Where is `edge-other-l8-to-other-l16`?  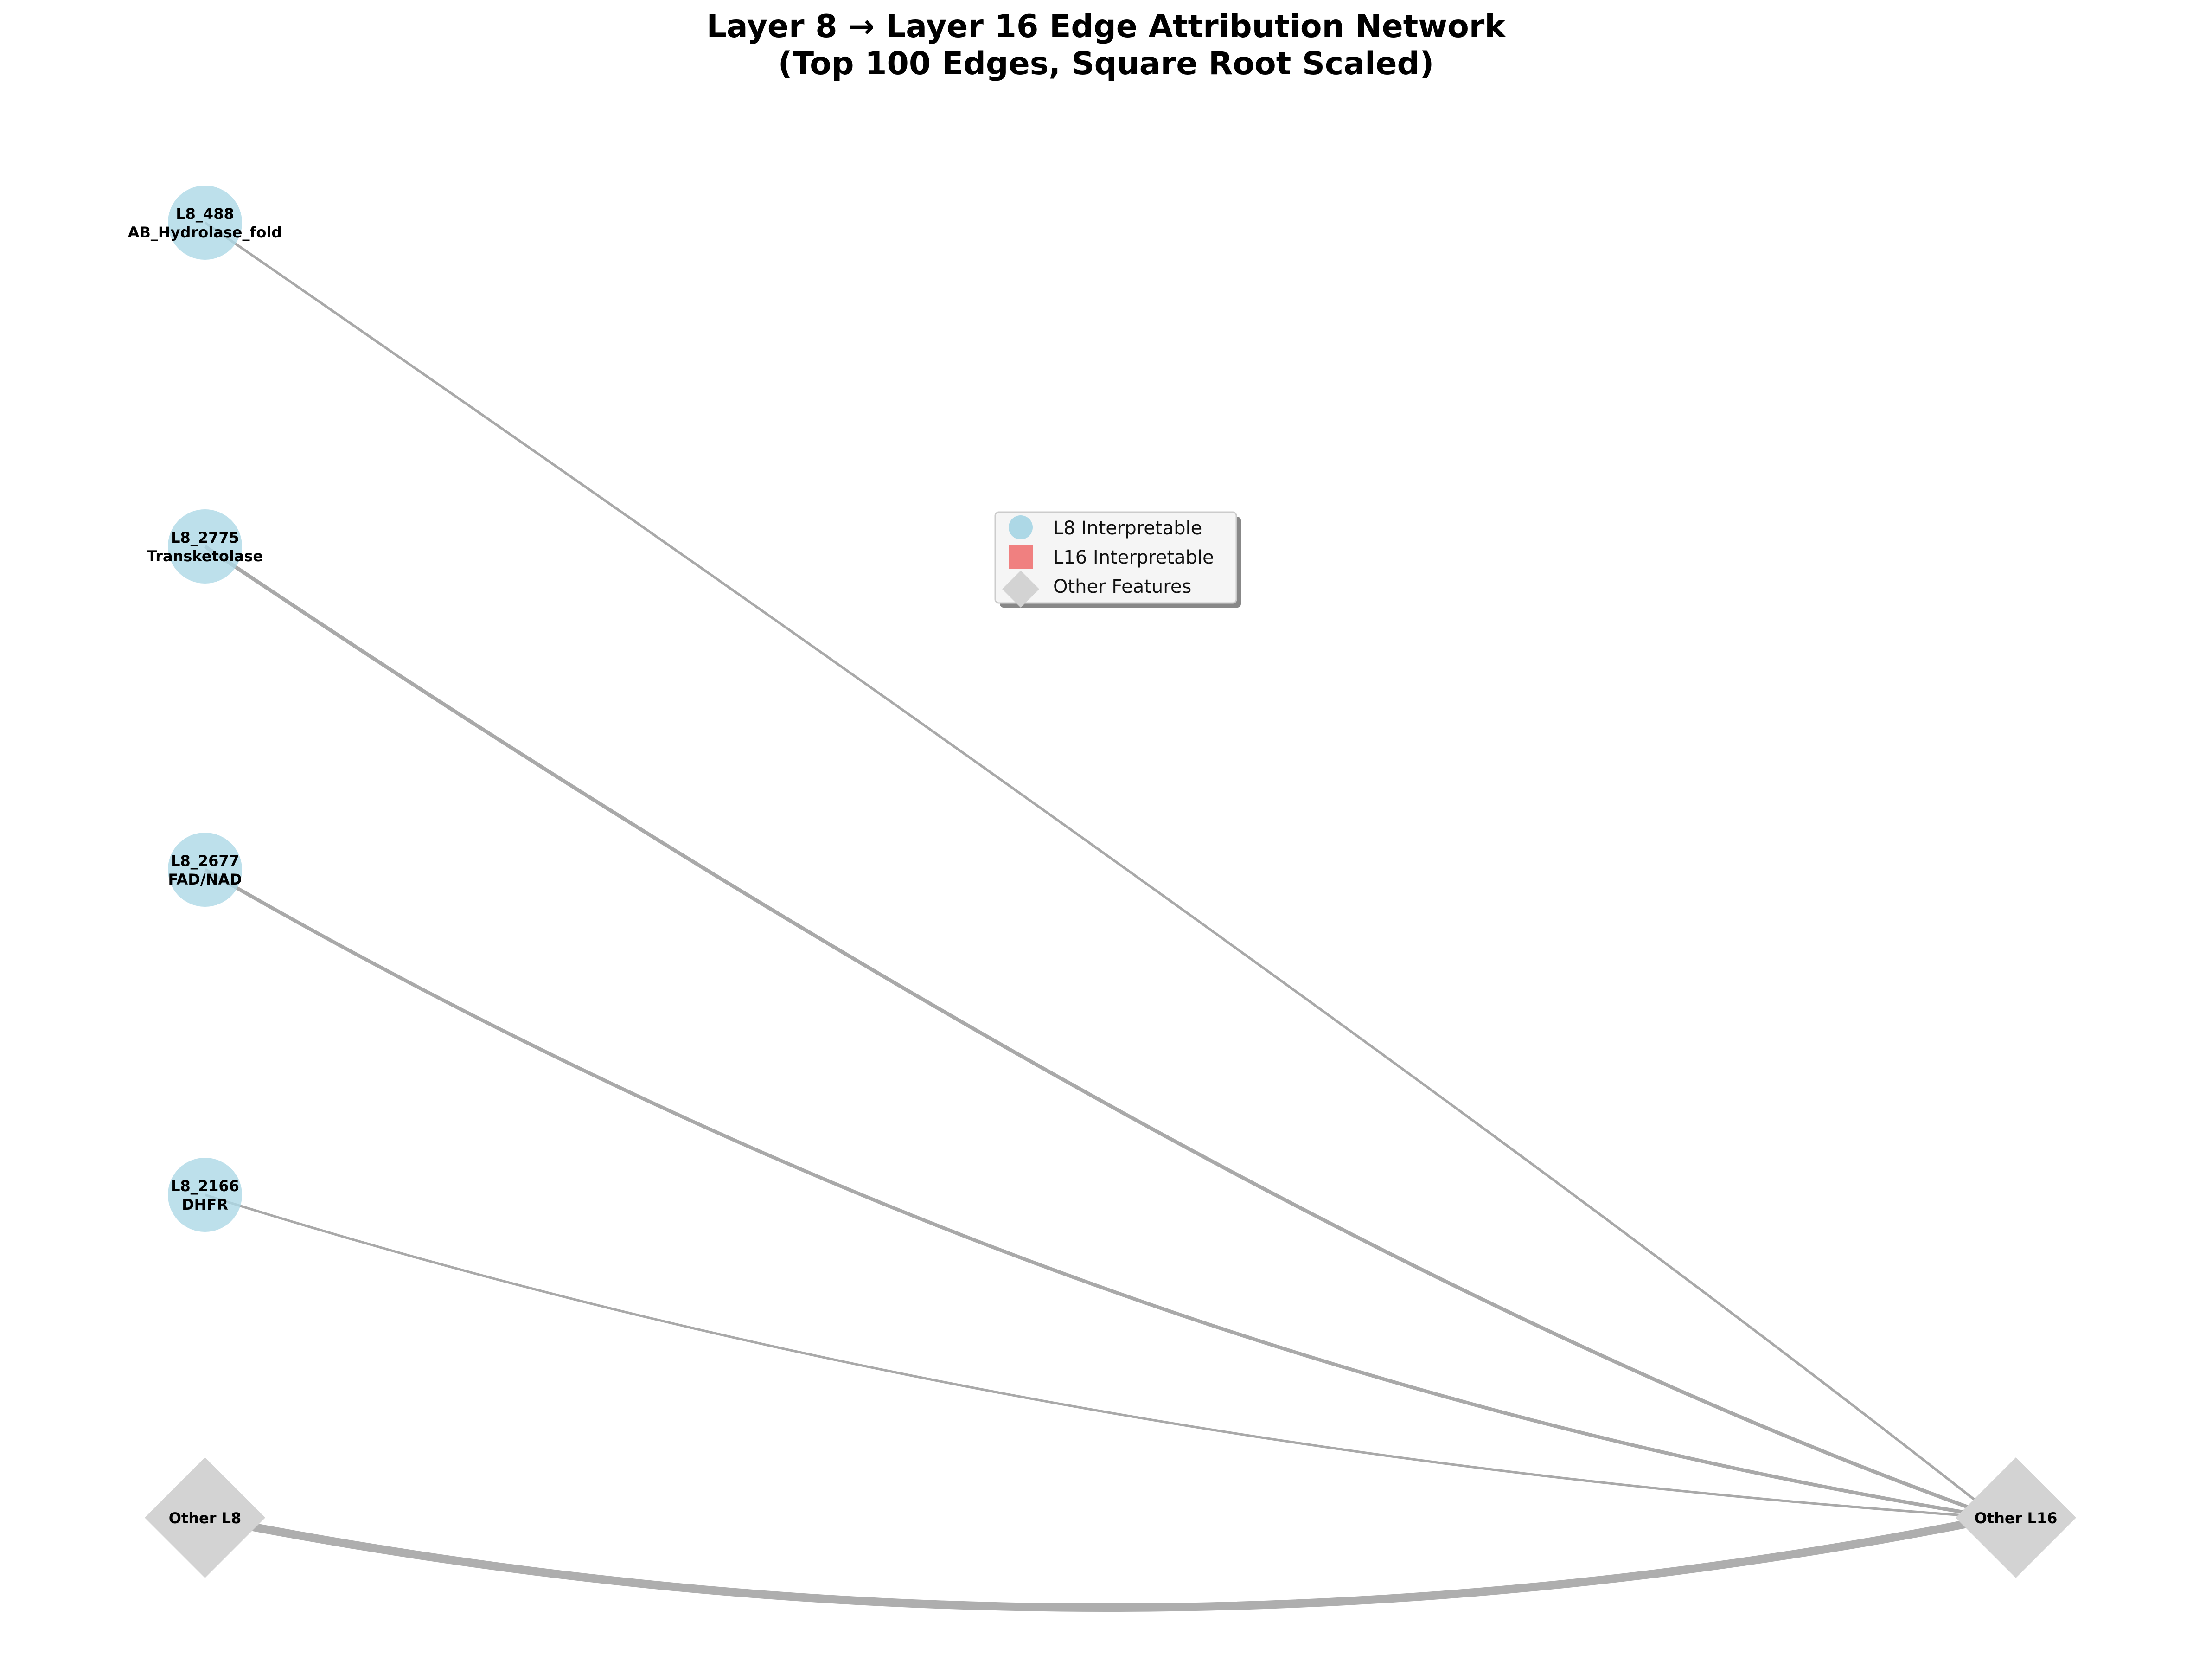
edge-other-l8-to-other-l16 is located at coordinates (1101, 1562).